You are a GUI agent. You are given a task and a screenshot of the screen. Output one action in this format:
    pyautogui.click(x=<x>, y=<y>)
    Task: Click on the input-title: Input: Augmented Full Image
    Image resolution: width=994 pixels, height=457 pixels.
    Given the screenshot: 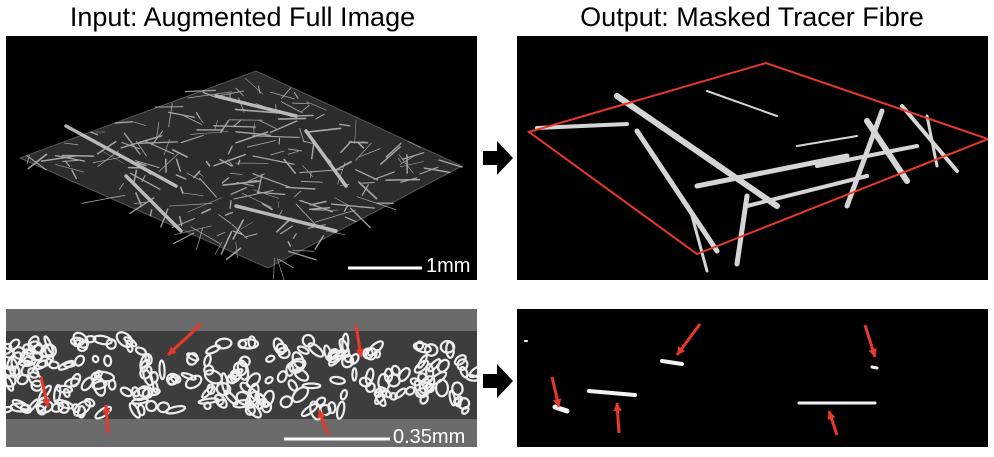 What is the action you would take?
    pyautogui.click(x=242, y=17)
    